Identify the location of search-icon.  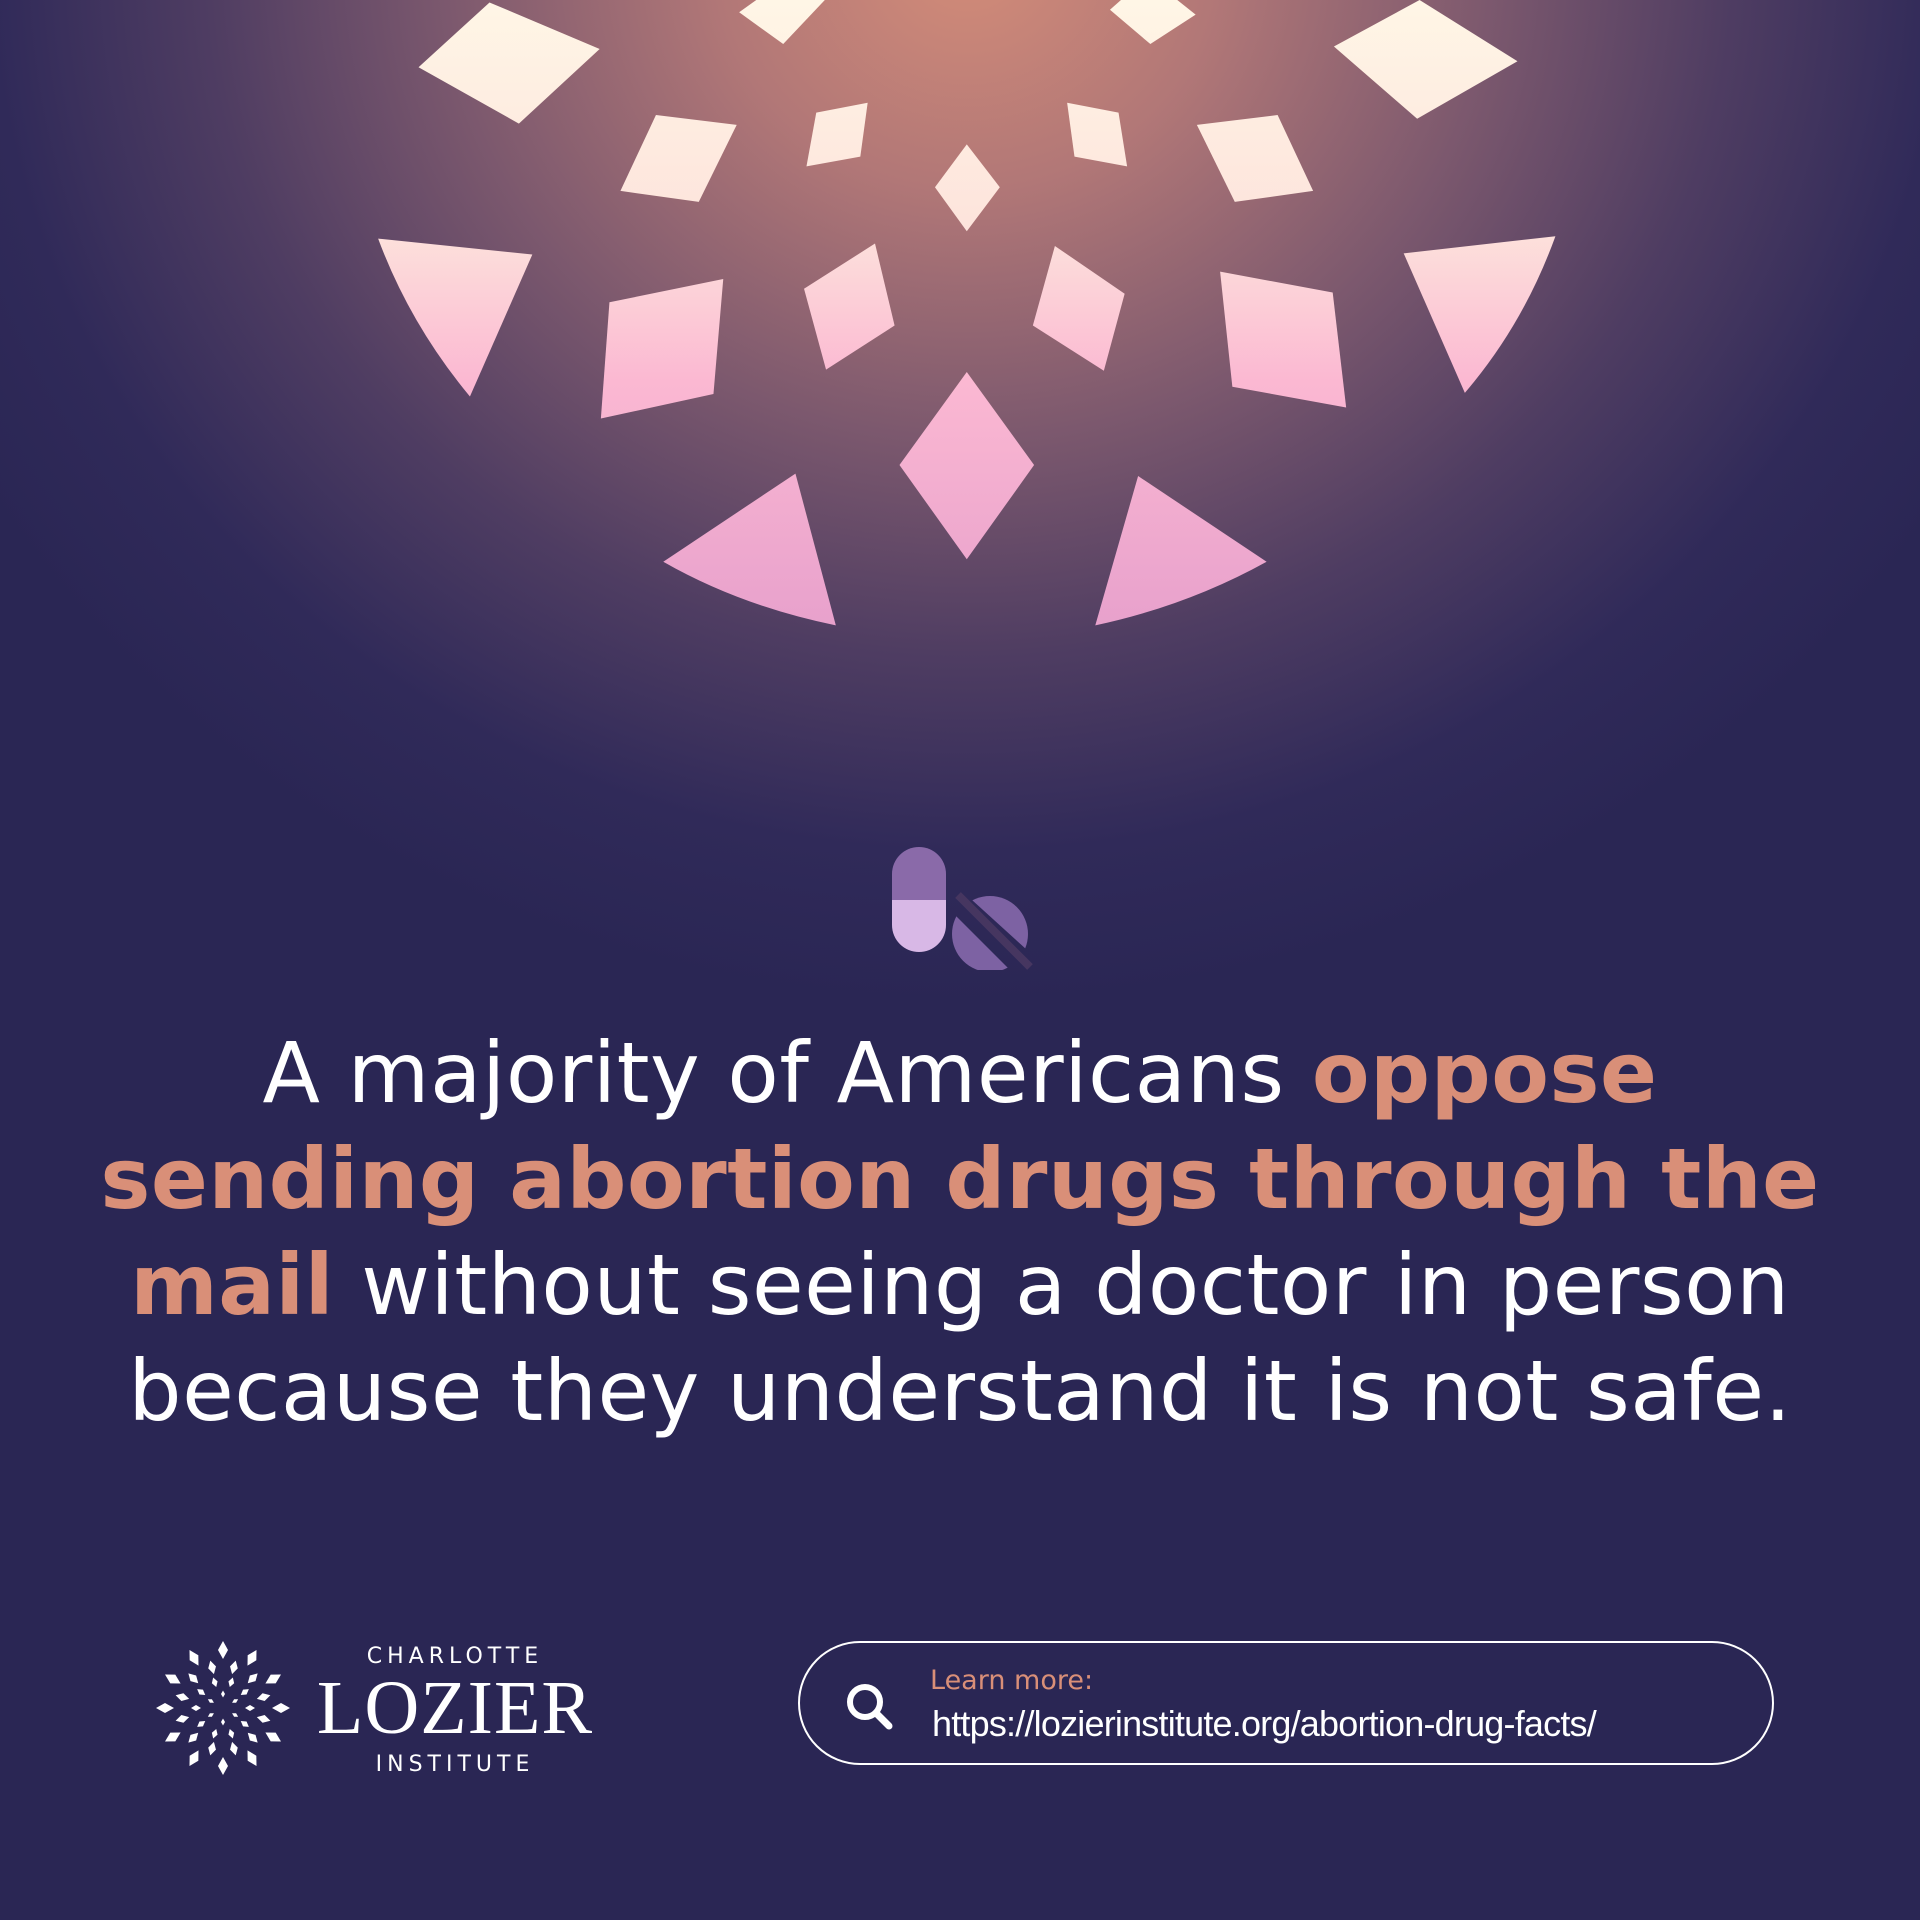
(870, 1707).